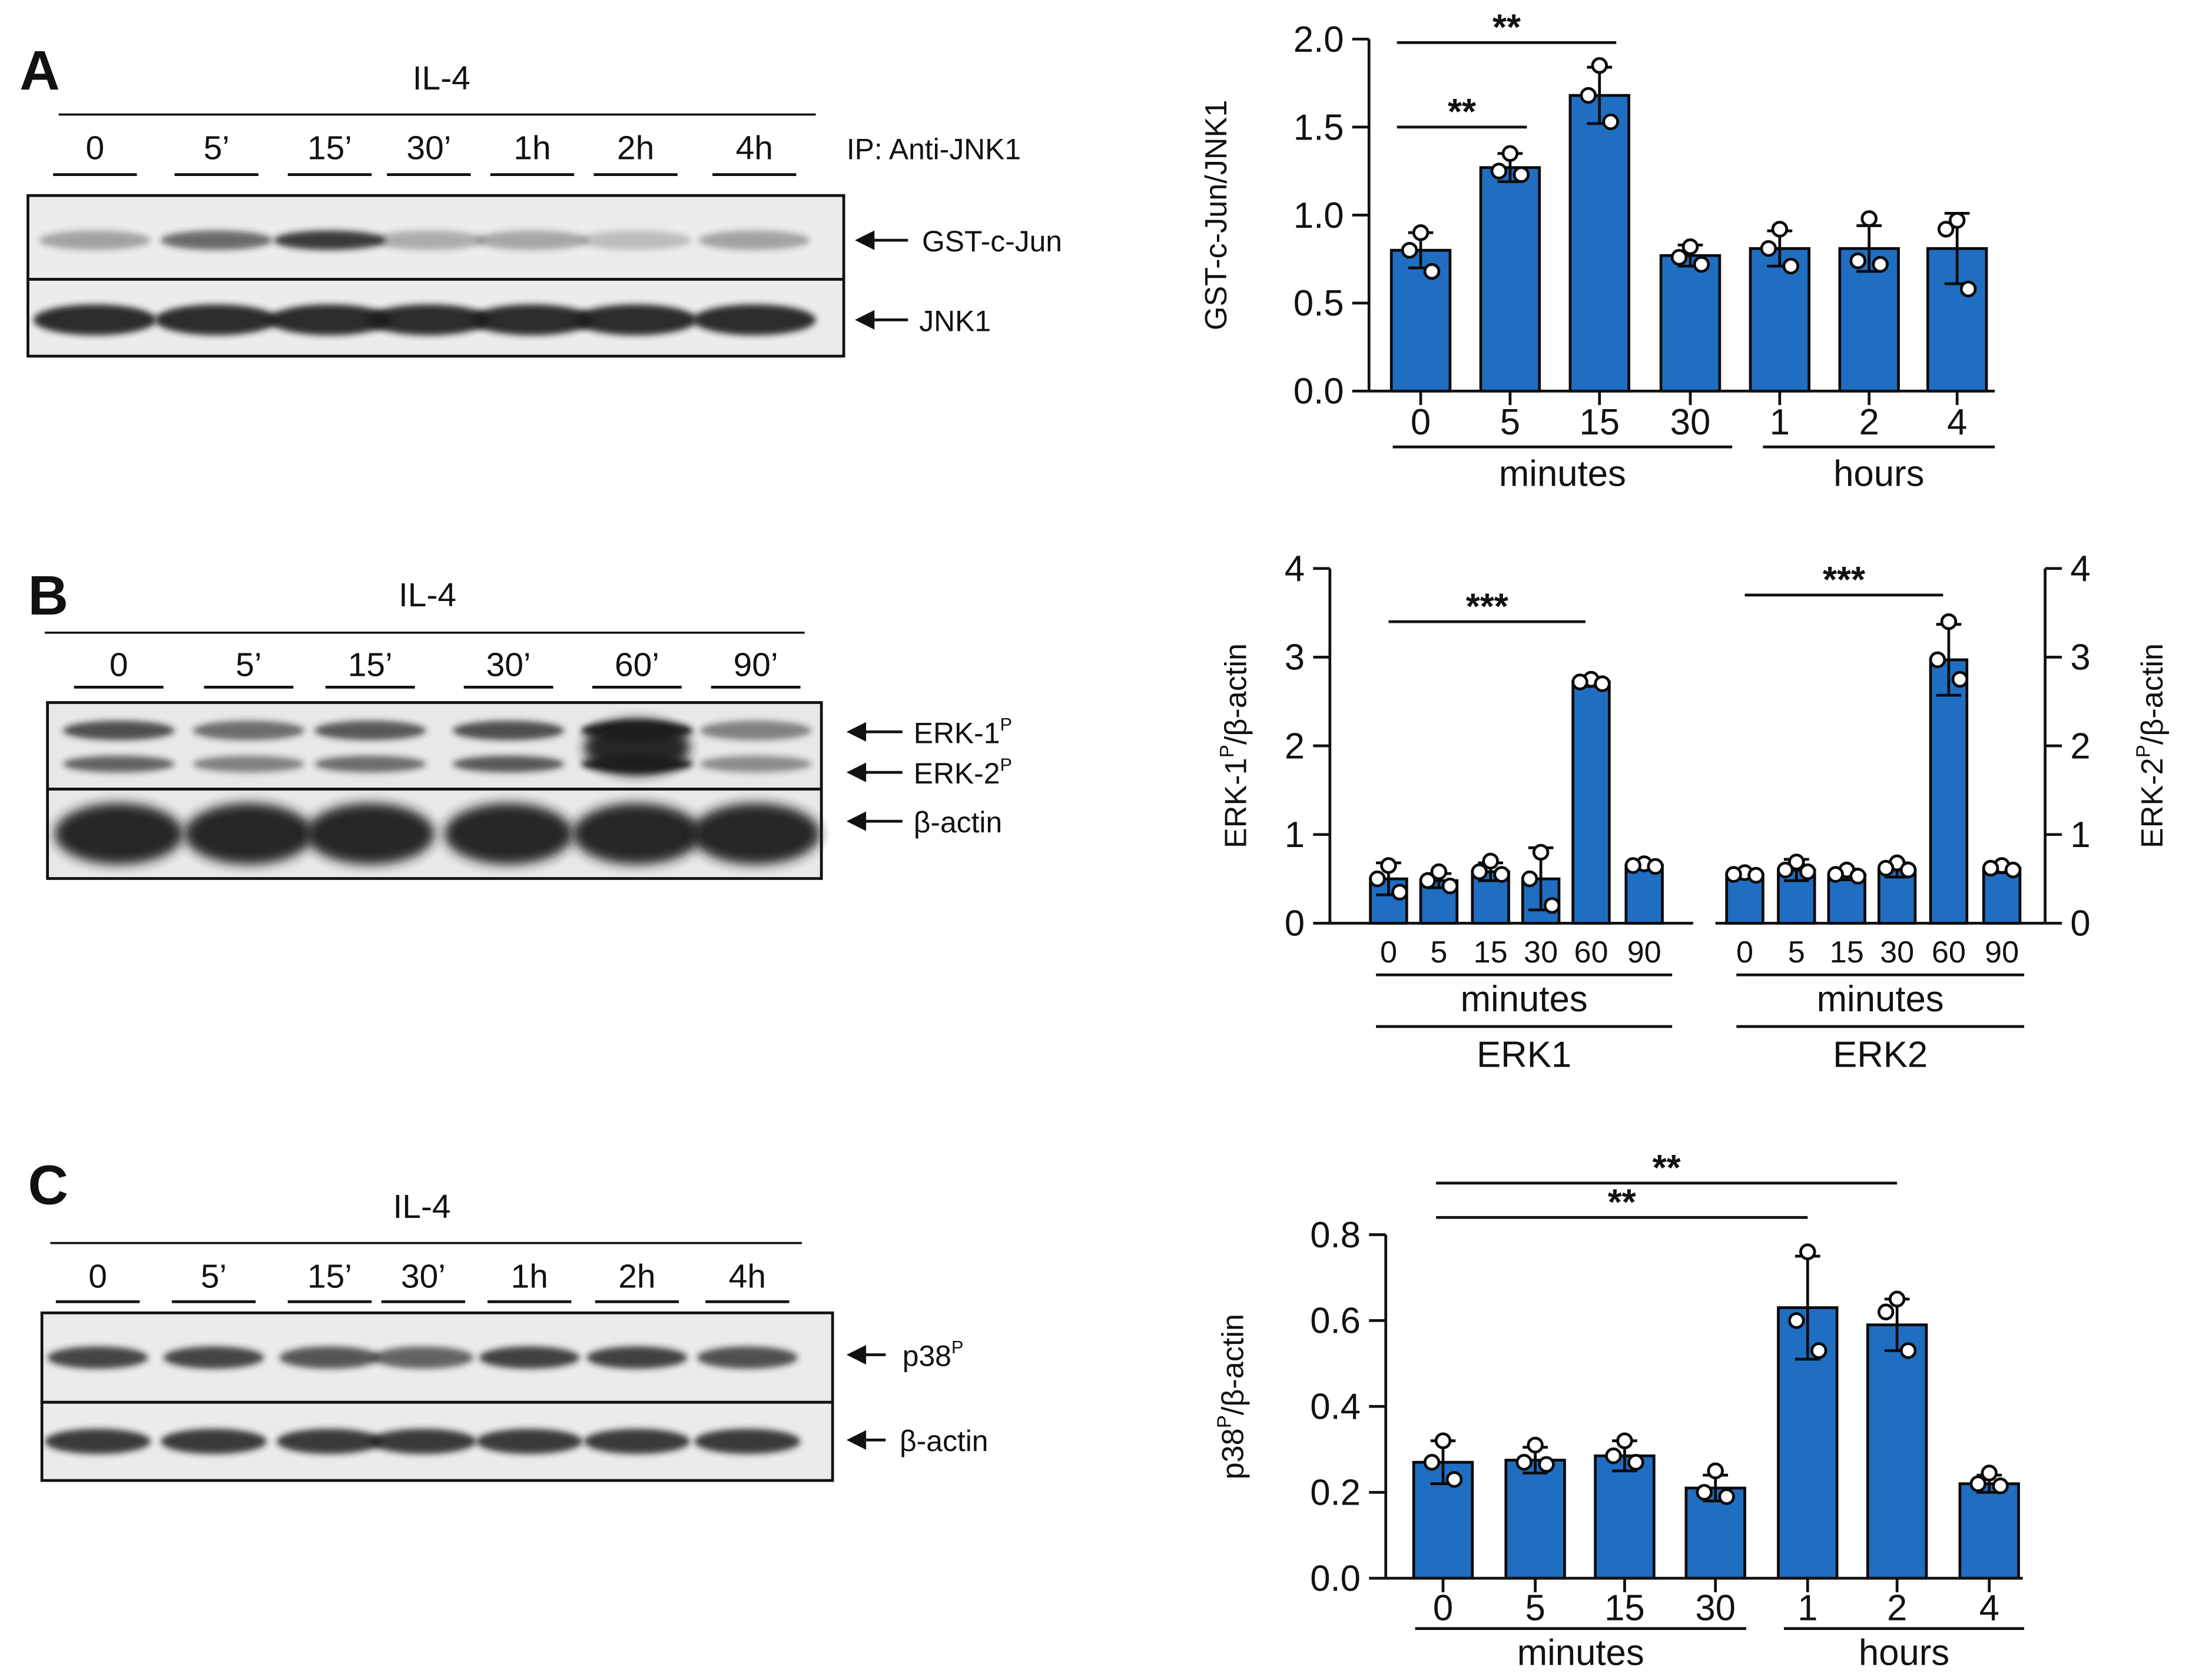 The image size is (2189, 1680). I want to click on lane-label: 90’, so click(756, 664).